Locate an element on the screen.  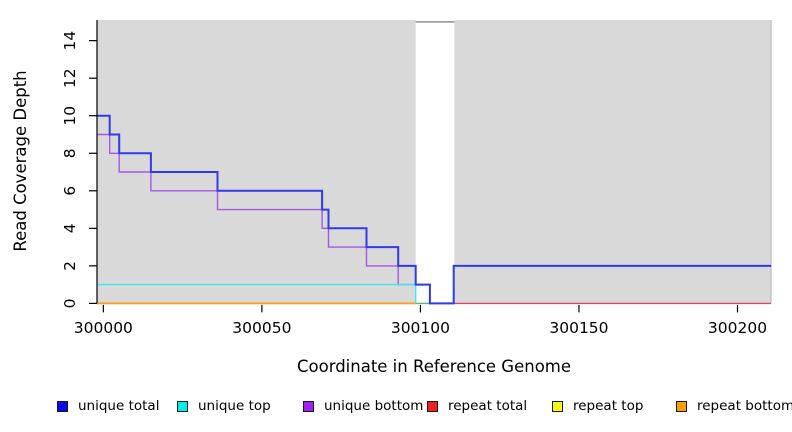
legend-item-repeat-total: repeat total is located at coordinates (477, 406).